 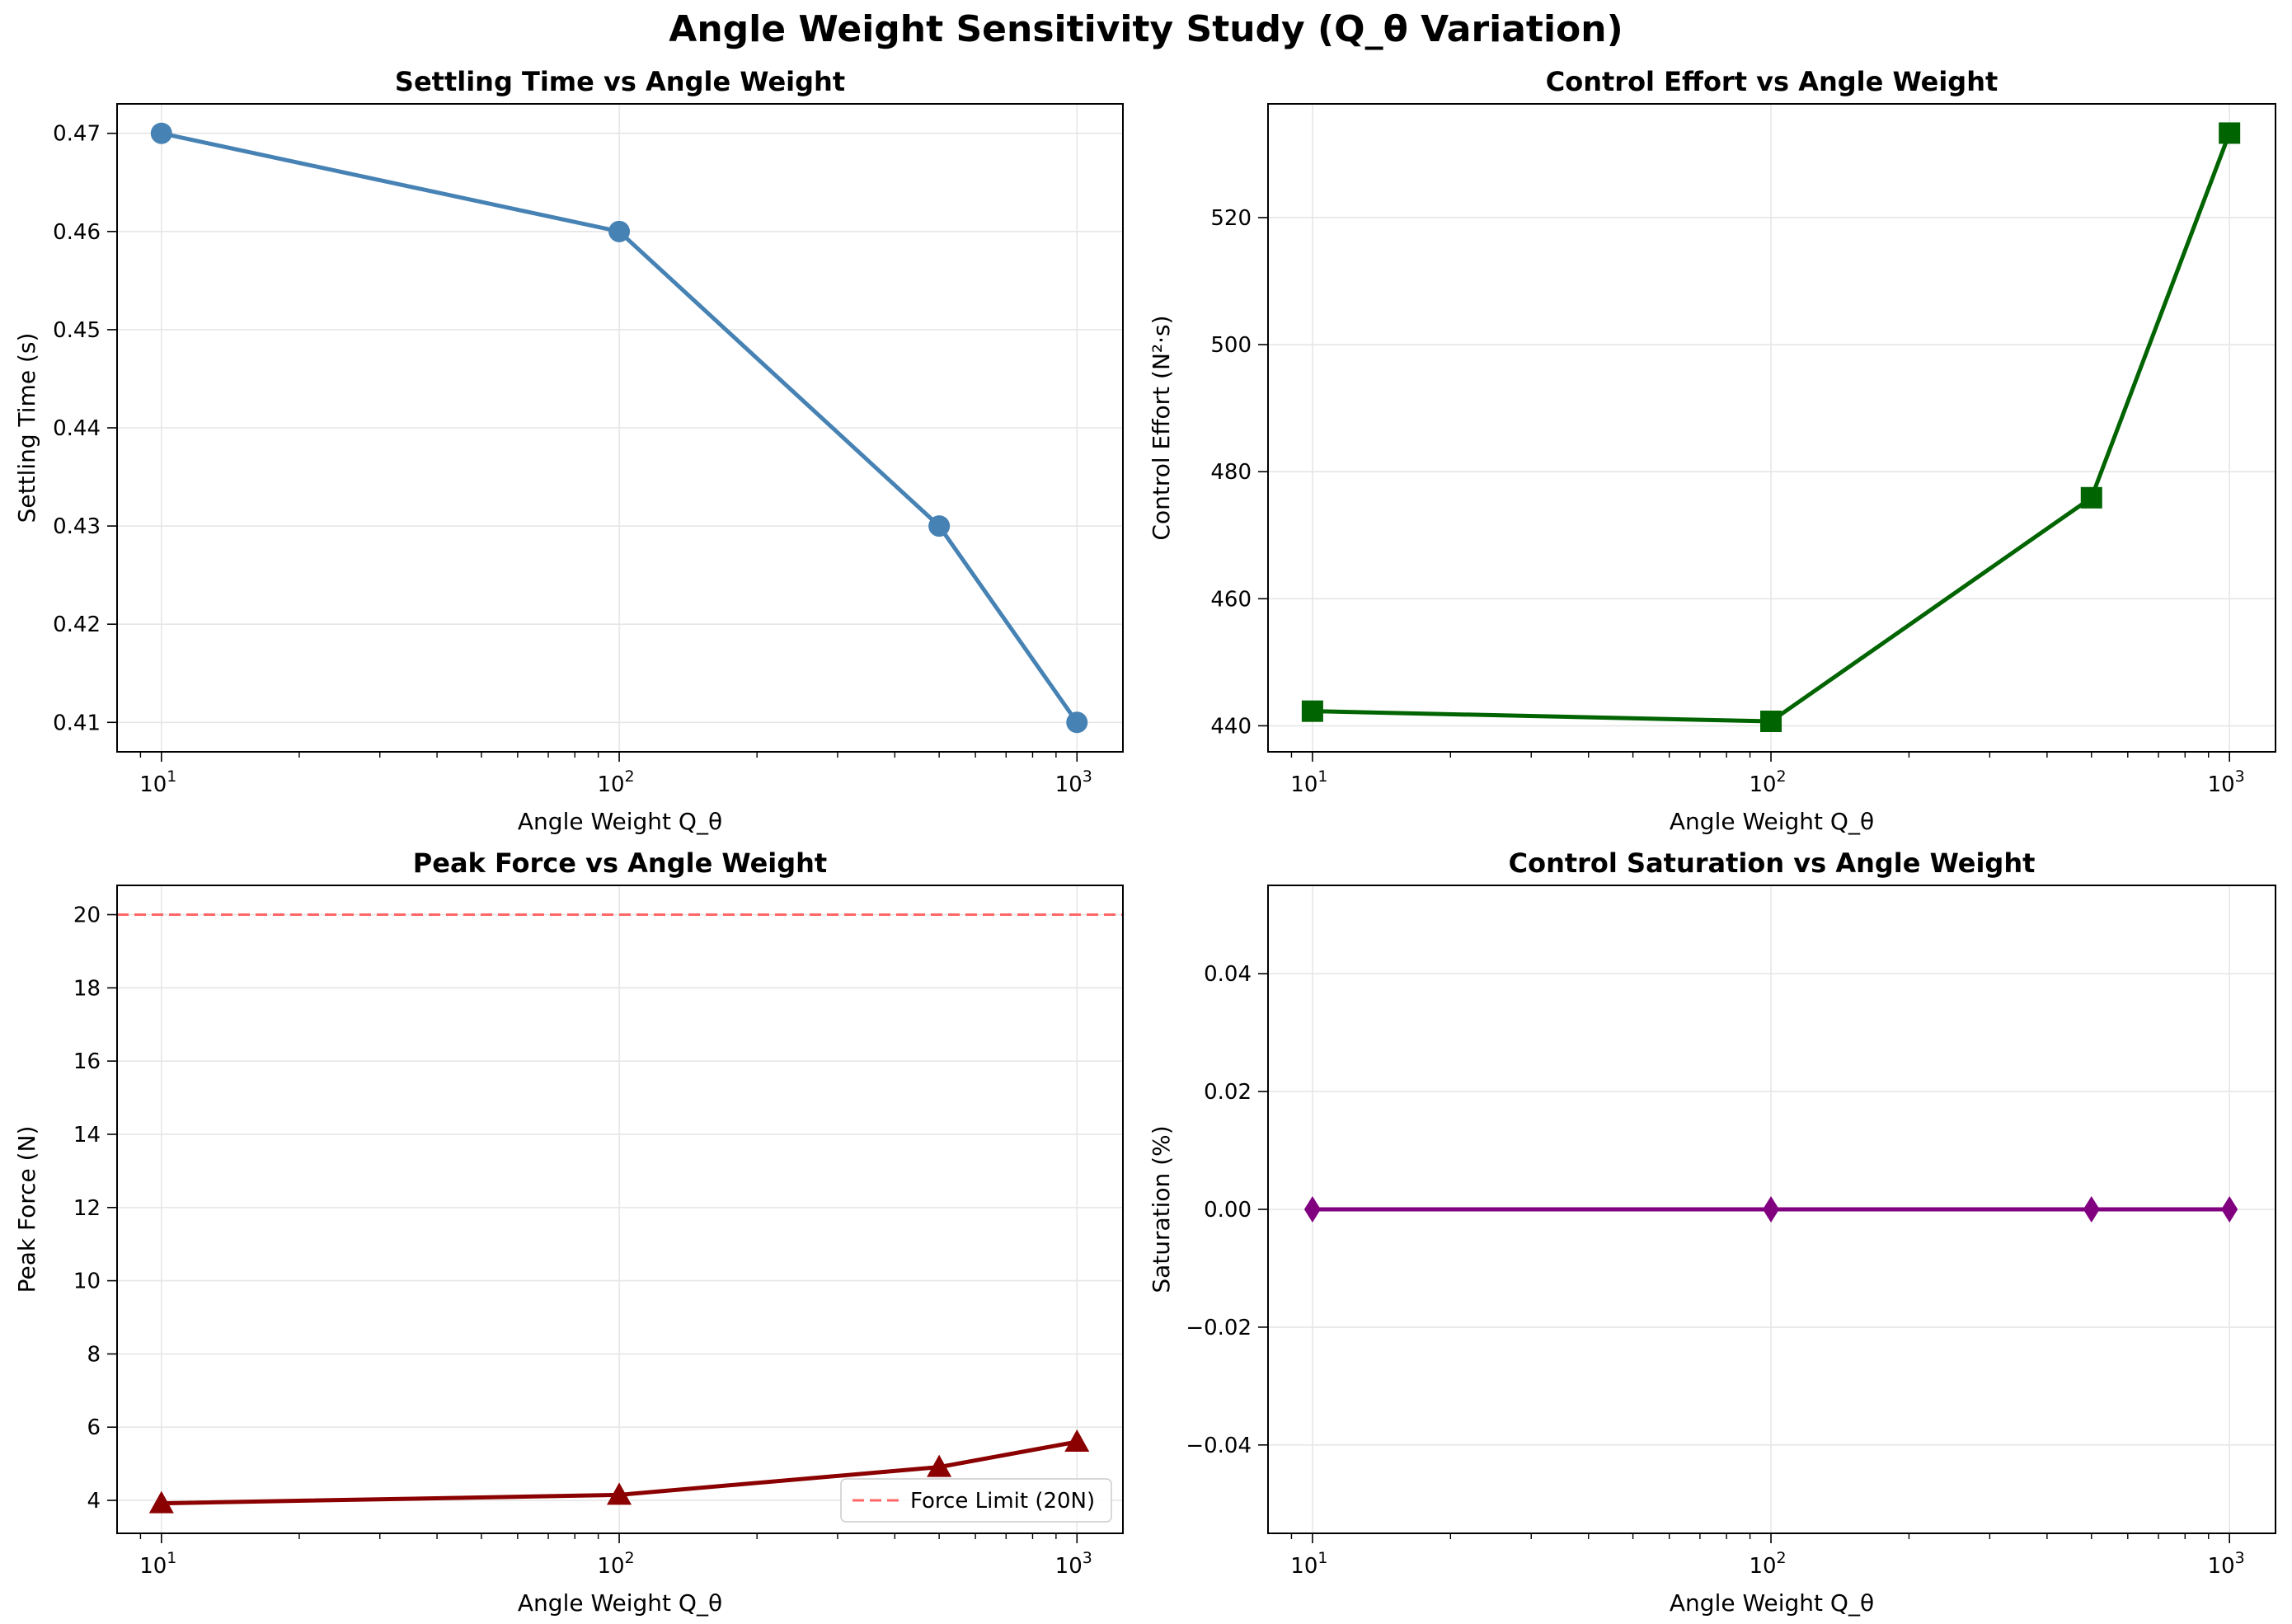 What do you see at coordinates (87, 989) in the screenshot?
I see `y-tick-label: 18` at bounding box center [87, 989].